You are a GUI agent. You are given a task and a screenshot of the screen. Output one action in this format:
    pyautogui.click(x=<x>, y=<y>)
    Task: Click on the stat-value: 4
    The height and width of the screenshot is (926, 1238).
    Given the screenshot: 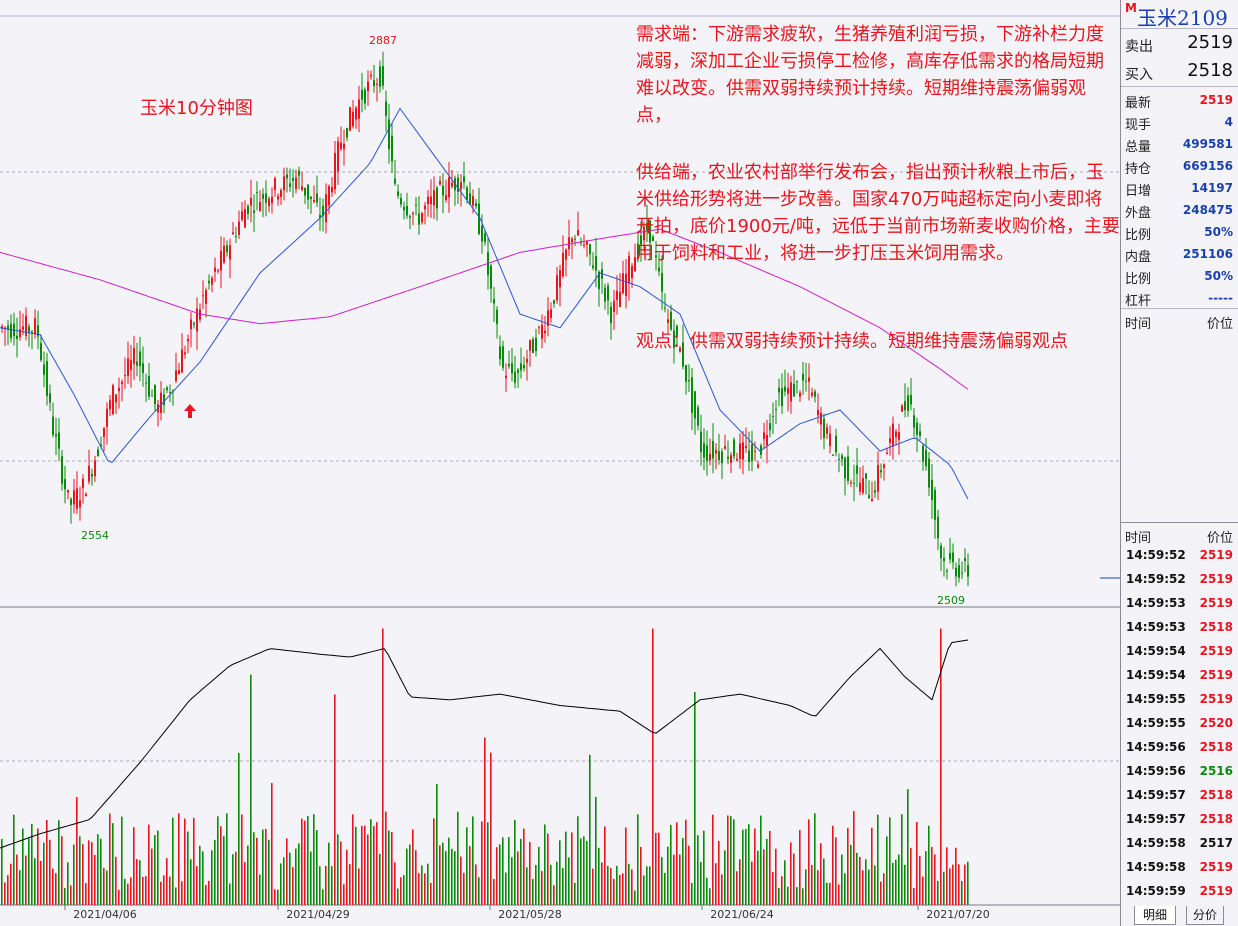 What is the action you would take?
    pyautogui.click(x=1228, y=122)
    